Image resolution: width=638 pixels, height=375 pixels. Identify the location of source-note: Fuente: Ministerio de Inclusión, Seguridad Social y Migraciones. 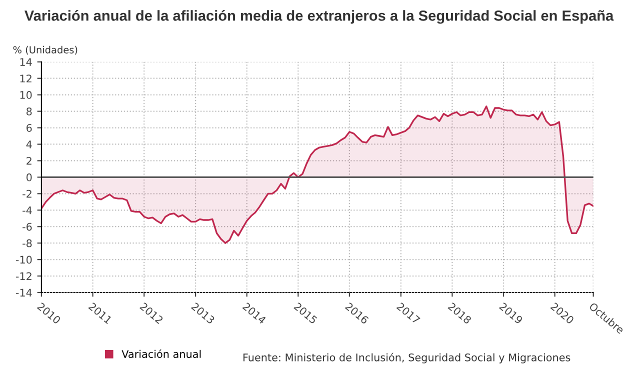
(406, 358).